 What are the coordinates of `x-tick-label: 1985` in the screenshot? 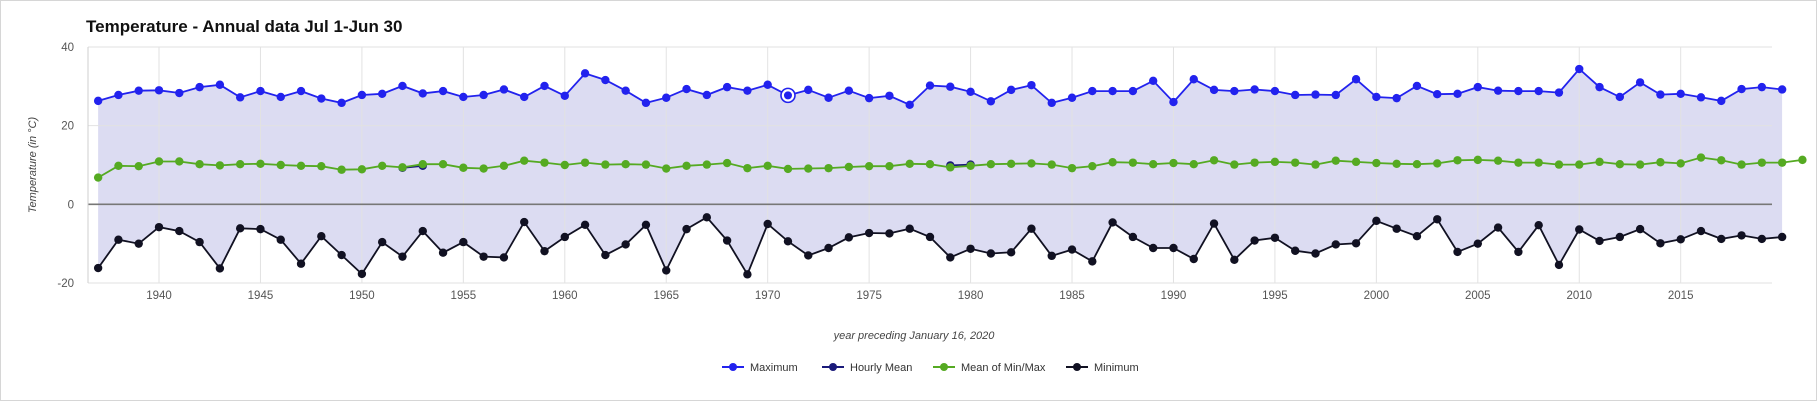 It's located at (1072, 296).